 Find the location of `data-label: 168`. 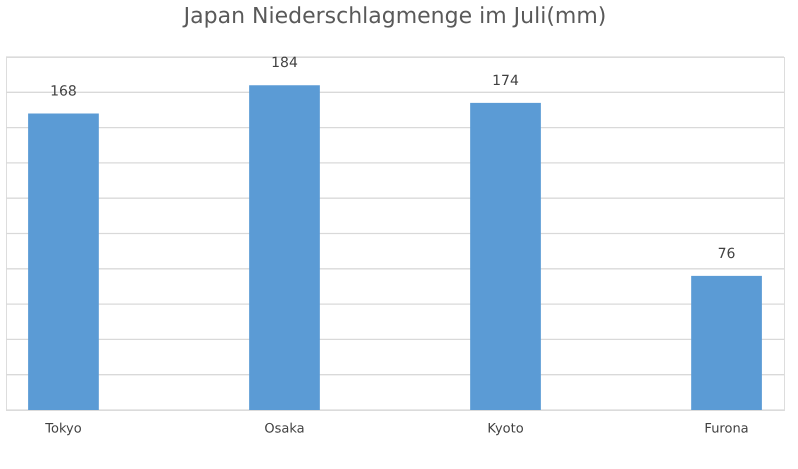

data-label: 168 is located at coordinates (63, 91).